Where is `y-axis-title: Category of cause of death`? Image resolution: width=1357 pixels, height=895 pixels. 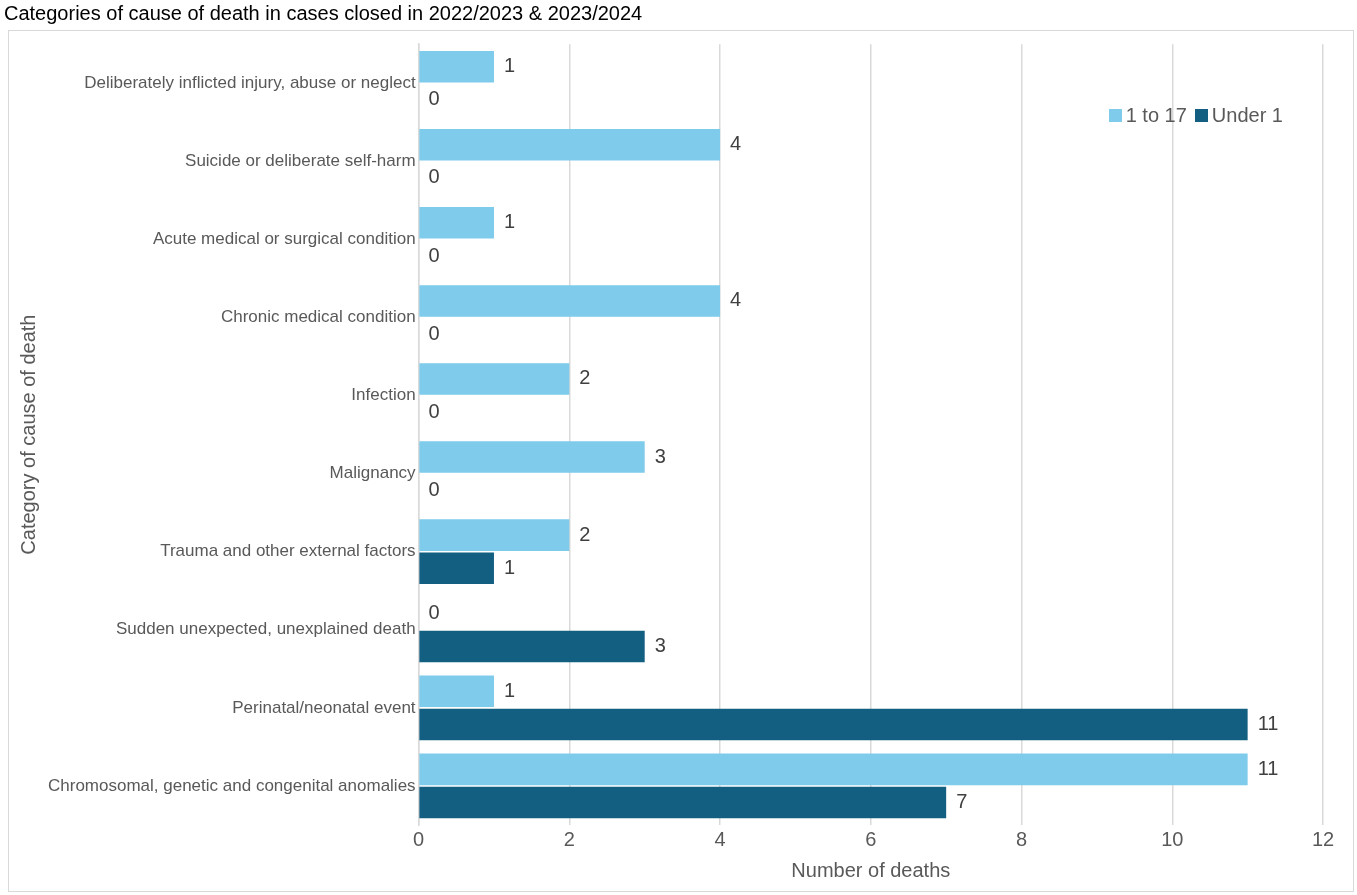 y-axis-title: Category of cause of death is located at coordinates (27, 434).